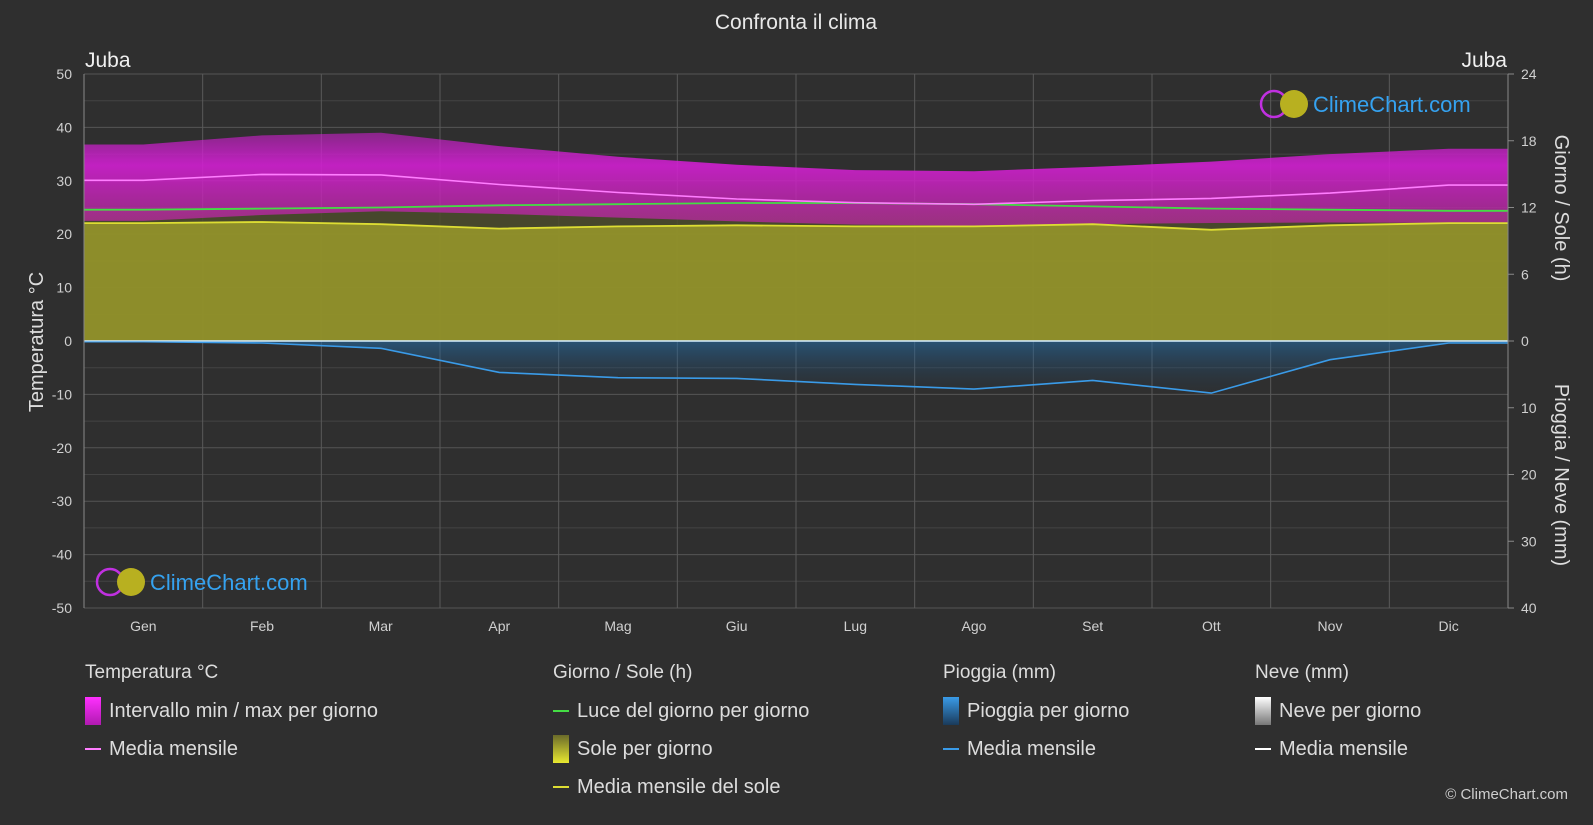 This screenshot has width=1593, height=825. I want to click on y-right-bottom-tick-label: 30, so click(1529, 541).